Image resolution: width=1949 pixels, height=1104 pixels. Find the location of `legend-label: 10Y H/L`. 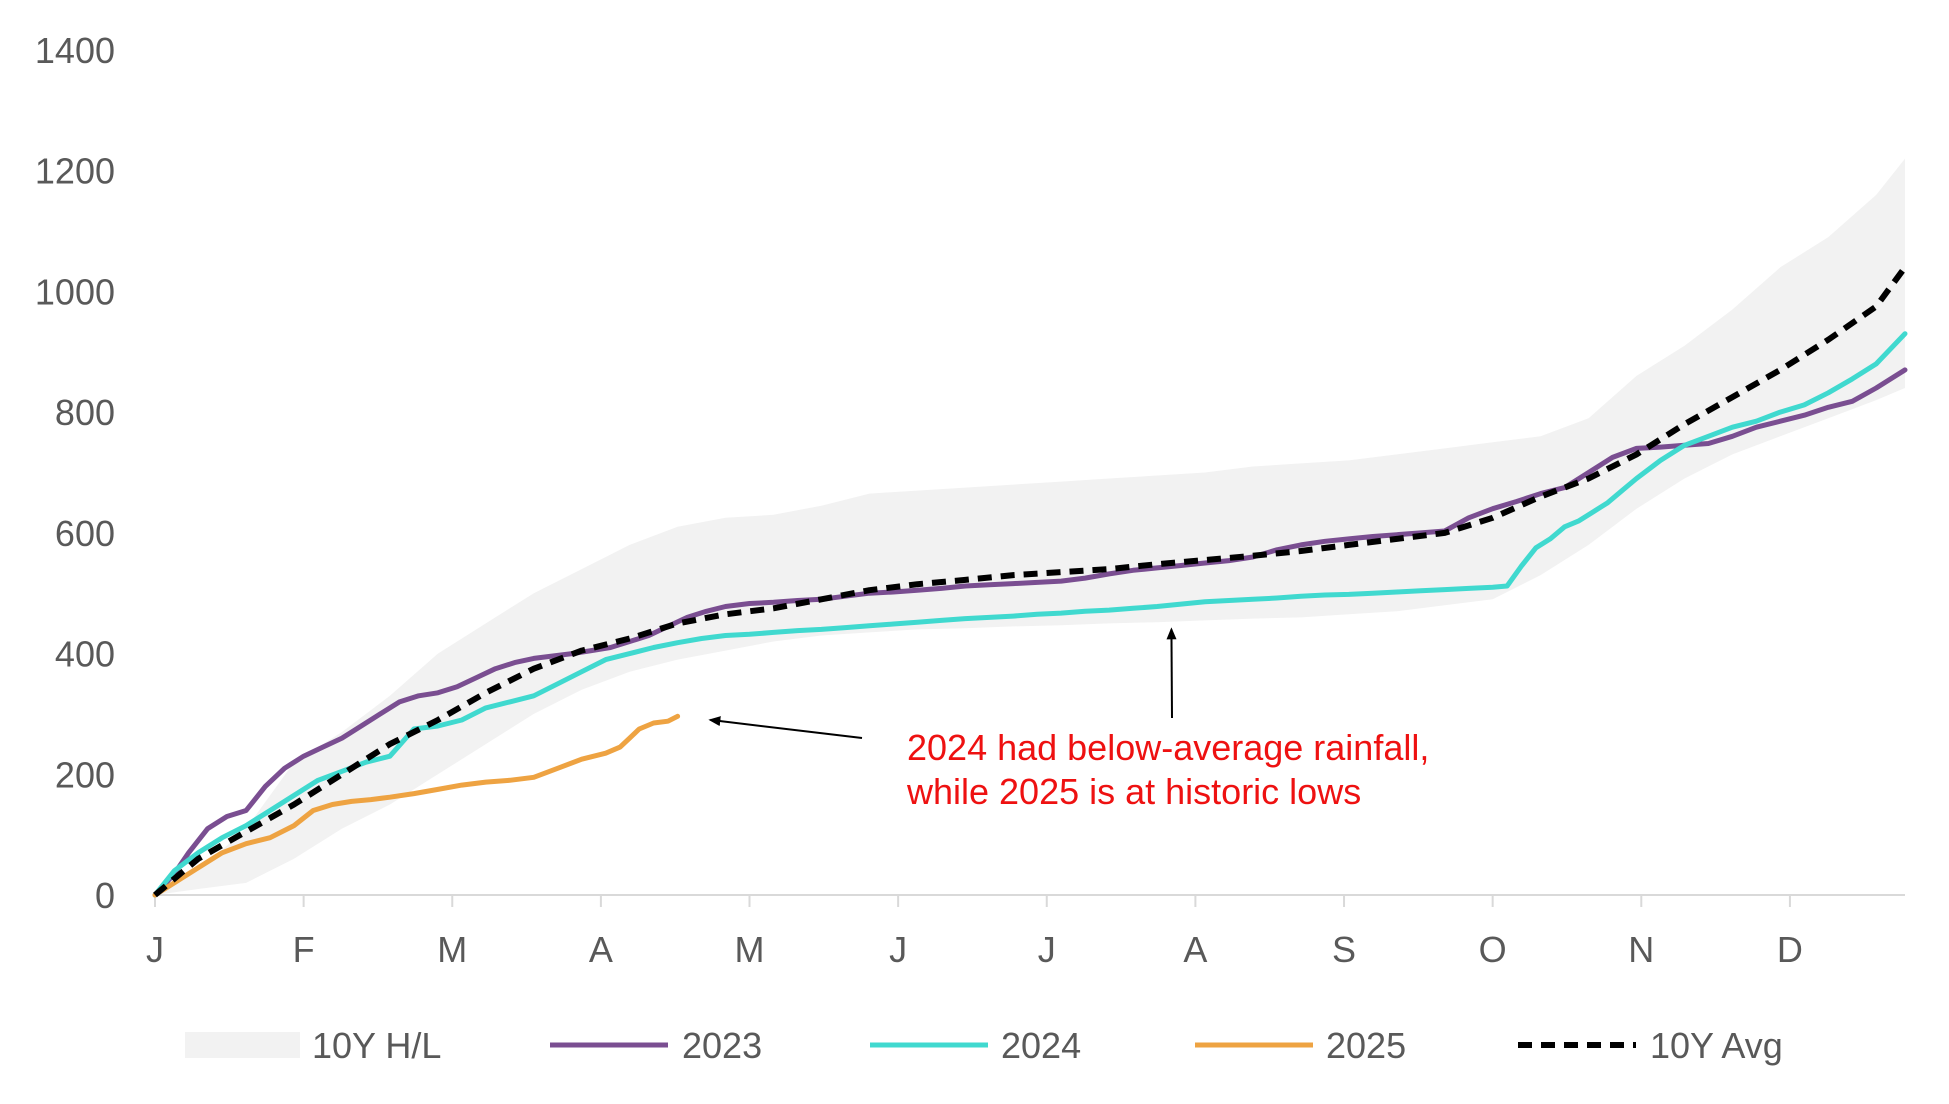

legend-label: 10Y H/L is located at coordinates (376, 1045).